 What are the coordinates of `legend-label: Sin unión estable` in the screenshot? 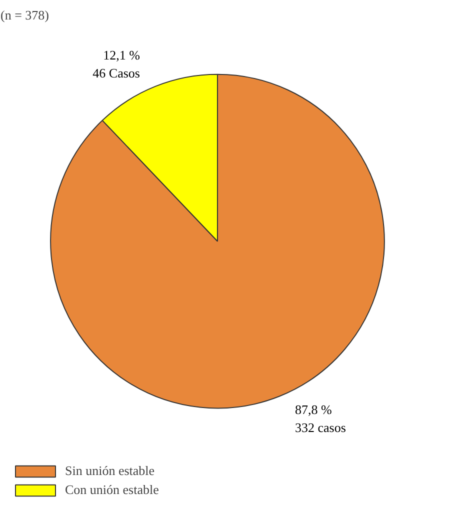 It's located at (110, 471).